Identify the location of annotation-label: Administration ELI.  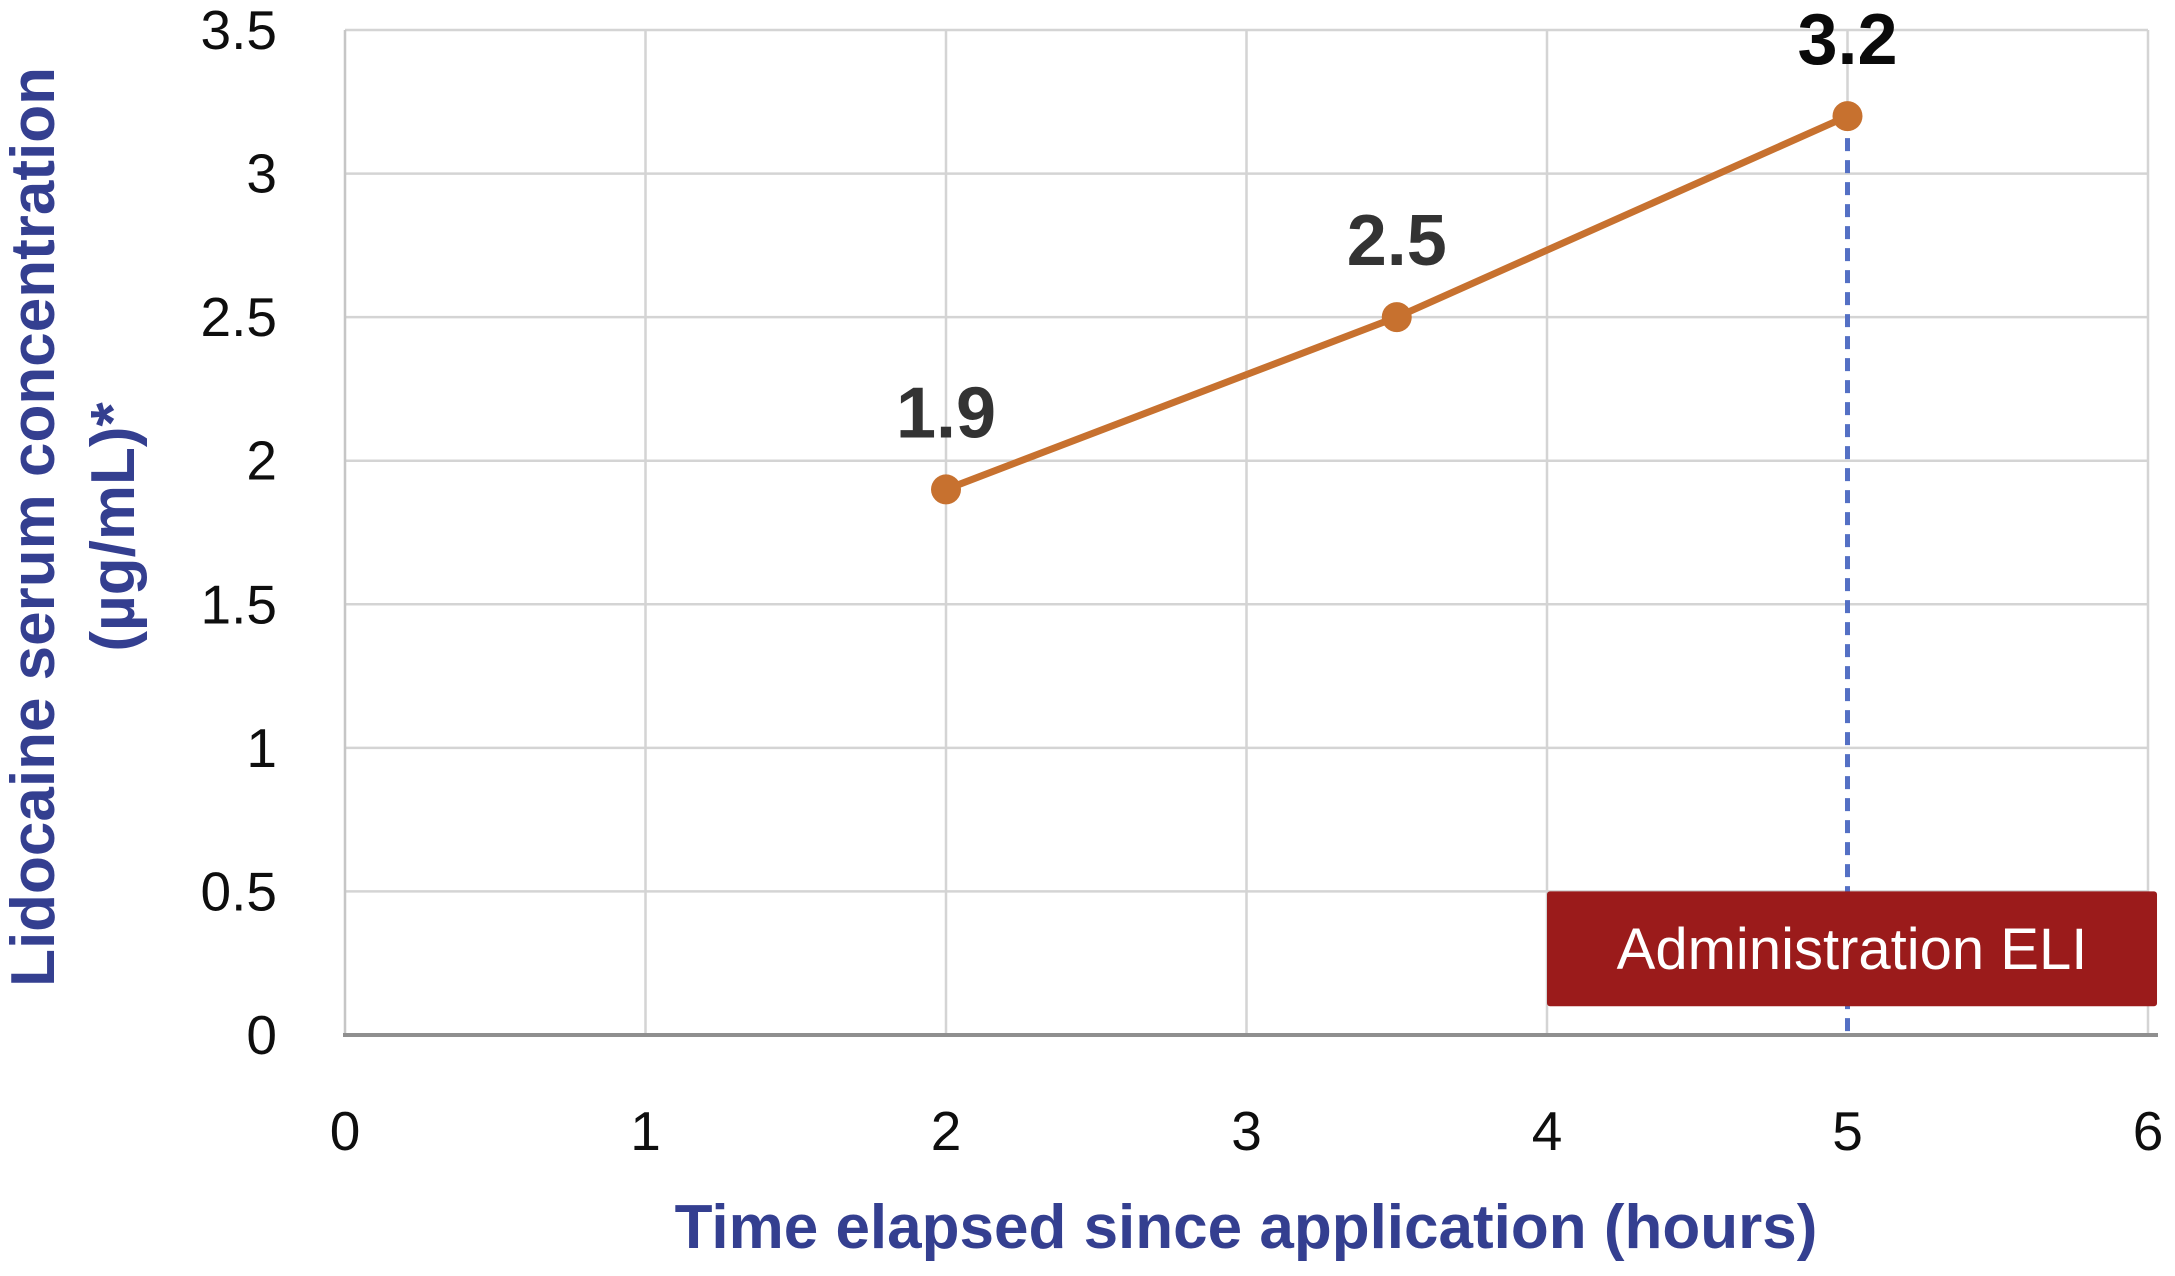
(1852, 949).